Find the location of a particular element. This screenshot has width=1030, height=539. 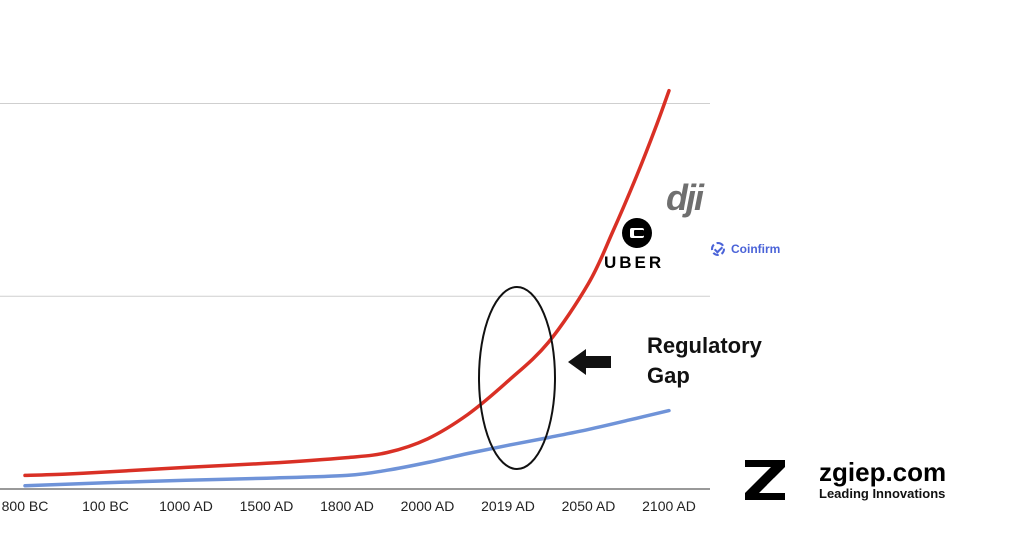

x-tick-label: 1500 AD is located at coordinates (267, 506).